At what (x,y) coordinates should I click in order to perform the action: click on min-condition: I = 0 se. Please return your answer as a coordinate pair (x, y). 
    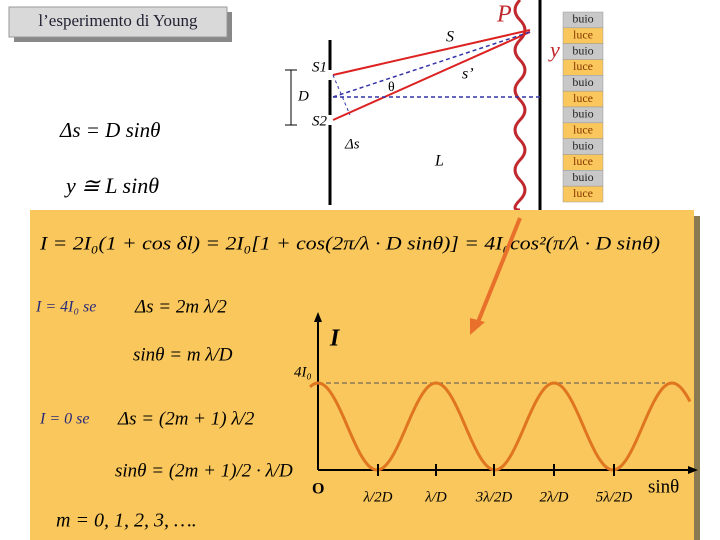
    Looking at the image, I should click on (64, 419).